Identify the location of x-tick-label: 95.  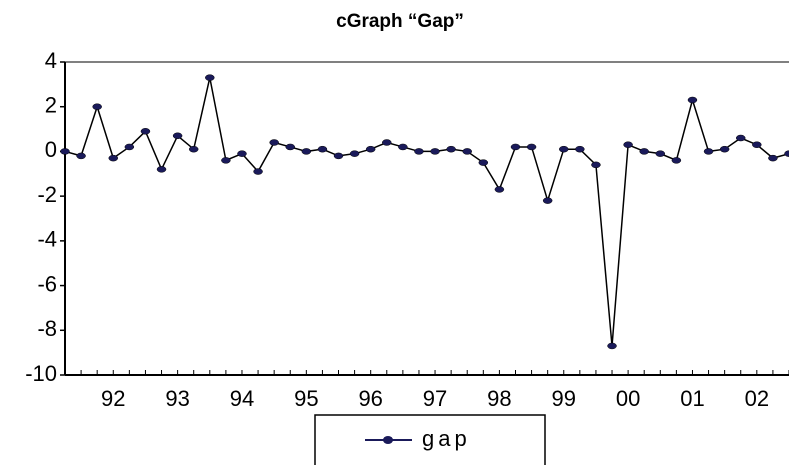
(306, 398).